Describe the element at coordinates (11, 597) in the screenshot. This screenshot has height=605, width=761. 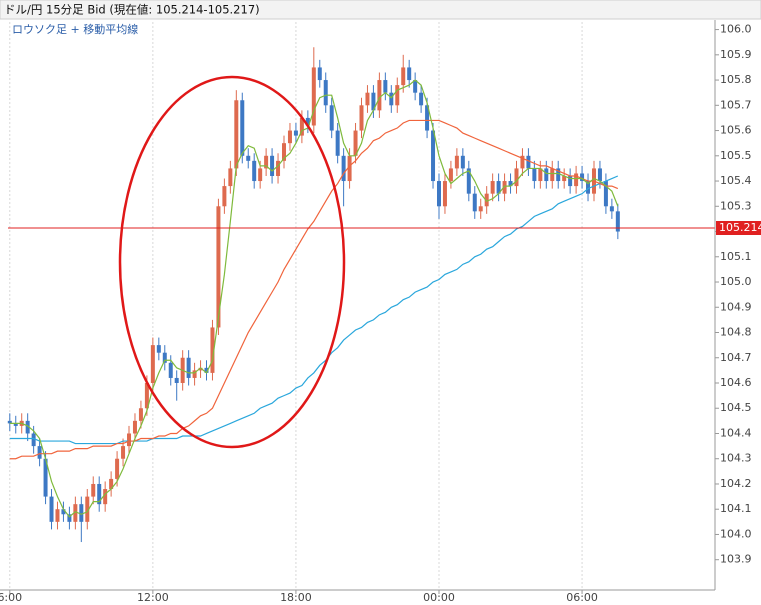
I see `x-tick-label: 6:00` at that location.